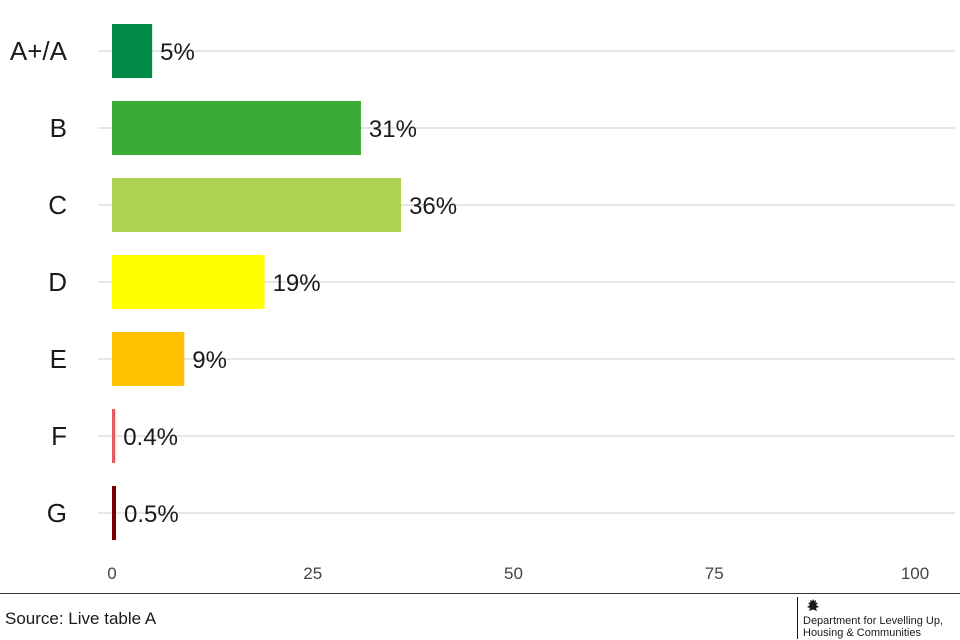  I want to click on category-label-5: F, so click(59, 436).